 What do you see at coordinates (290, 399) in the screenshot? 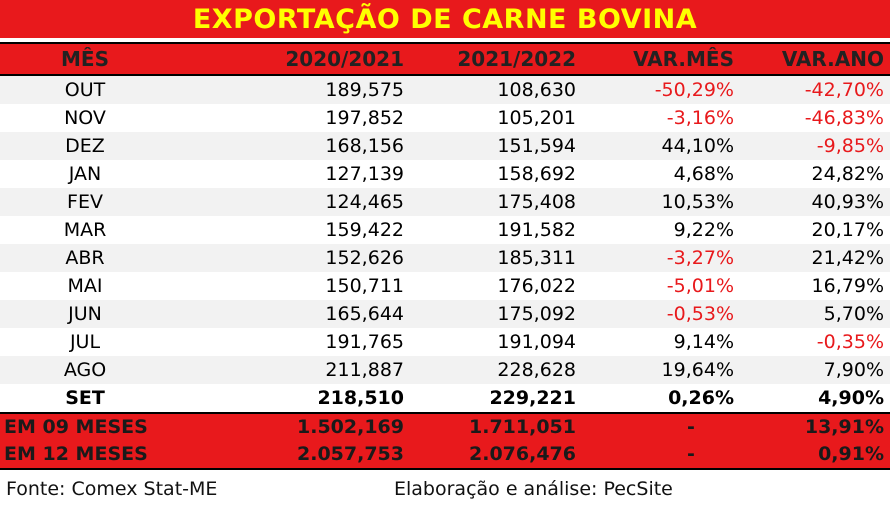
I see `value-2020-2021: 218,510` at bounding box center [290, 399].